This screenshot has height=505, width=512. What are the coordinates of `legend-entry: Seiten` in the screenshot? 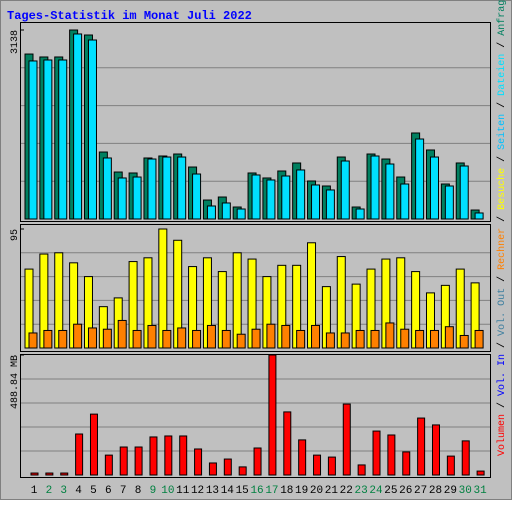 It's located at (502, 132).